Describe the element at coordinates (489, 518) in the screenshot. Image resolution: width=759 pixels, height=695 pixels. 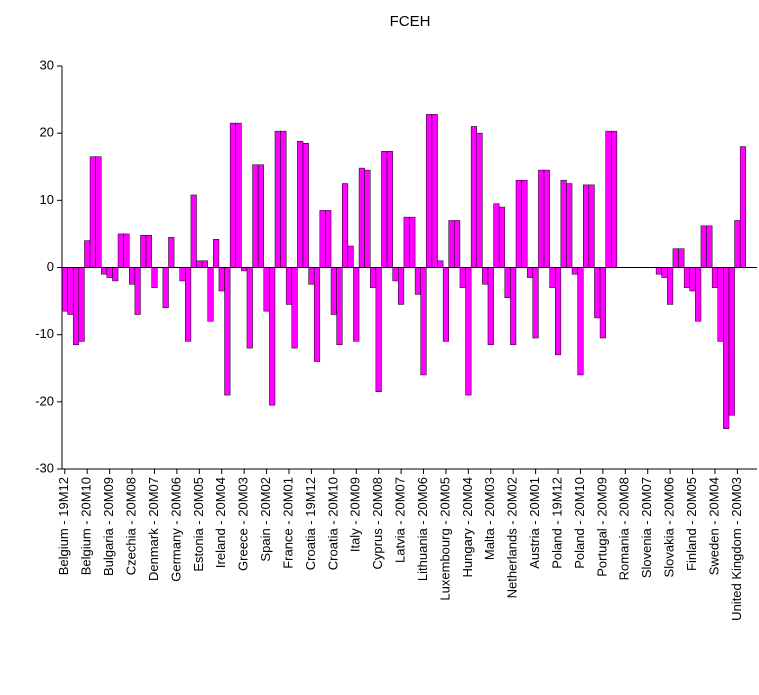
I see `x-tick-label: Malta - 20M03` at that location.